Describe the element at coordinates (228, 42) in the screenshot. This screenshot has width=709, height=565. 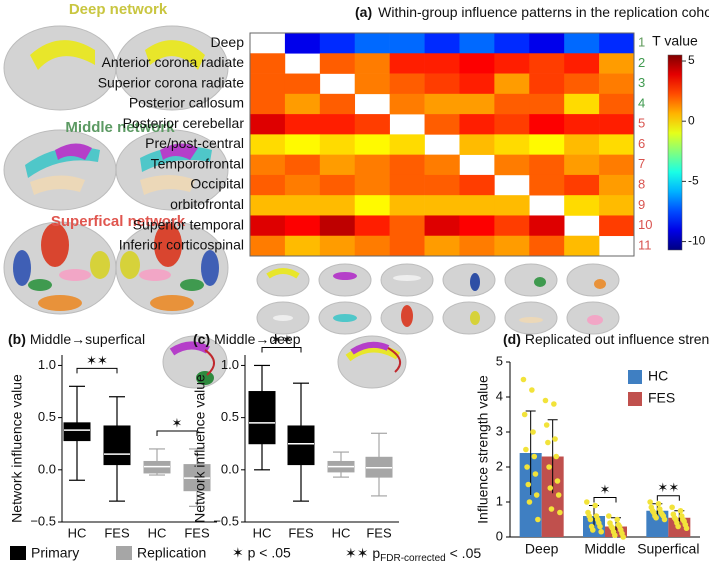
I see `row-label: Deep` at that location.